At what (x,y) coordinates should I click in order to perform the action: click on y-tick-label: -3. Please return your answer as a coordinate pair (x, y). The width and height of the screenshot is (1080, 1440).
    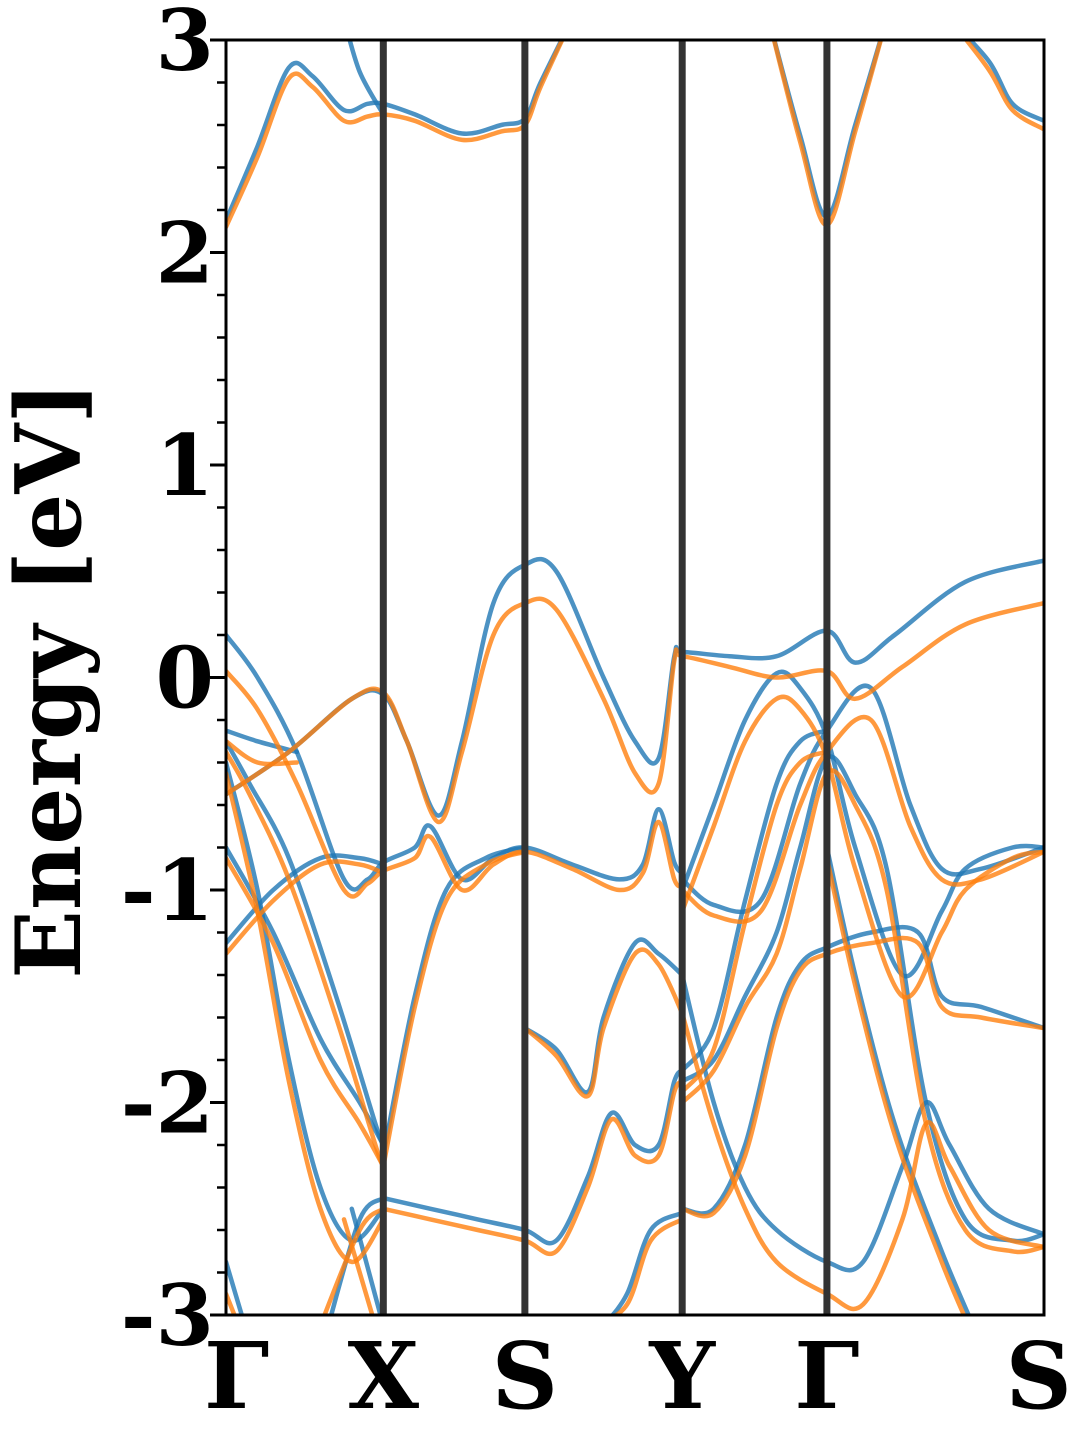
    Looking at the image, I should click on (167, 1315).